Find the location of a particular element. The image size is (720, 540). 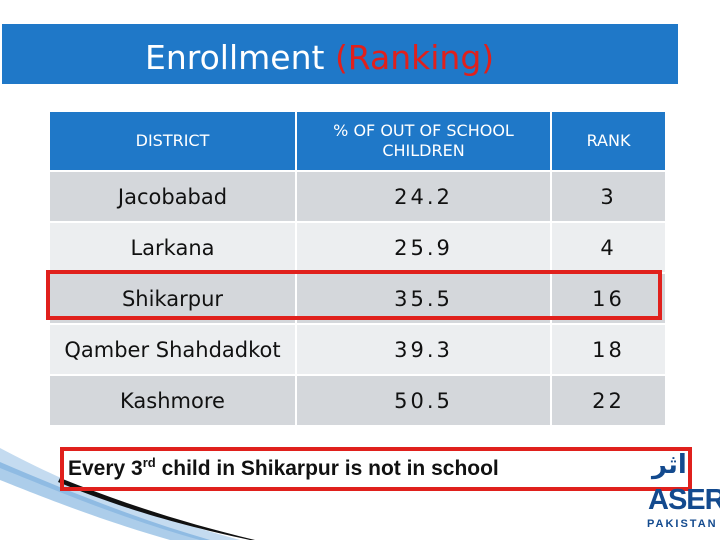

percent-cell: 50.5 is located at coordinates (423, 400).